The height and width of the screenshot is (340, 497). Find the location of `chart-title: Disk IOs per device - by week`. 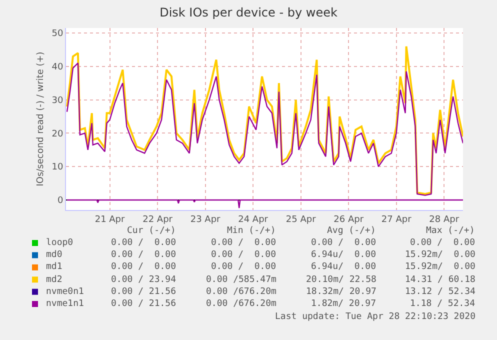

chart-title: Disk IOs per device - by week is located at coordinates (249, 12).